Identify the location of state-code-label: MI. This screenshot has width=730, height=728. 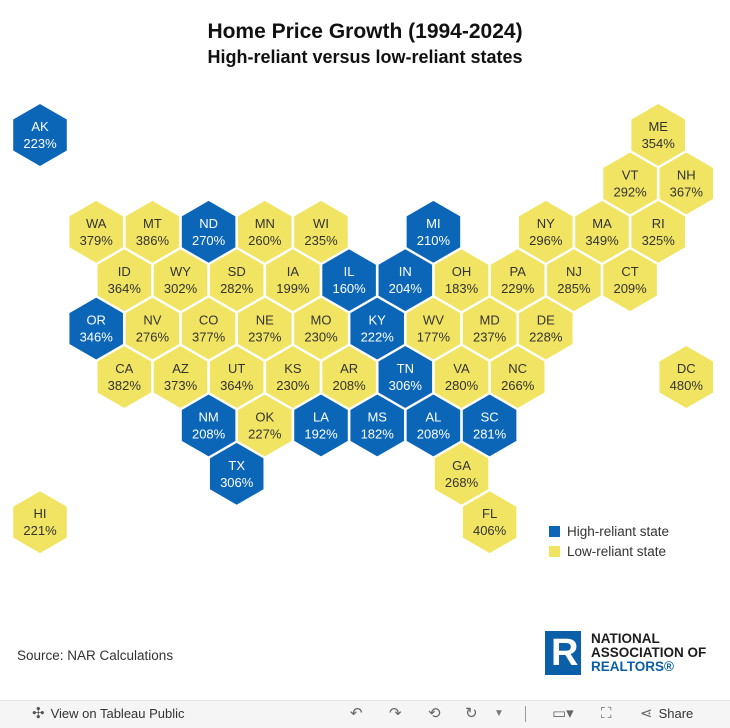
(433, 223).